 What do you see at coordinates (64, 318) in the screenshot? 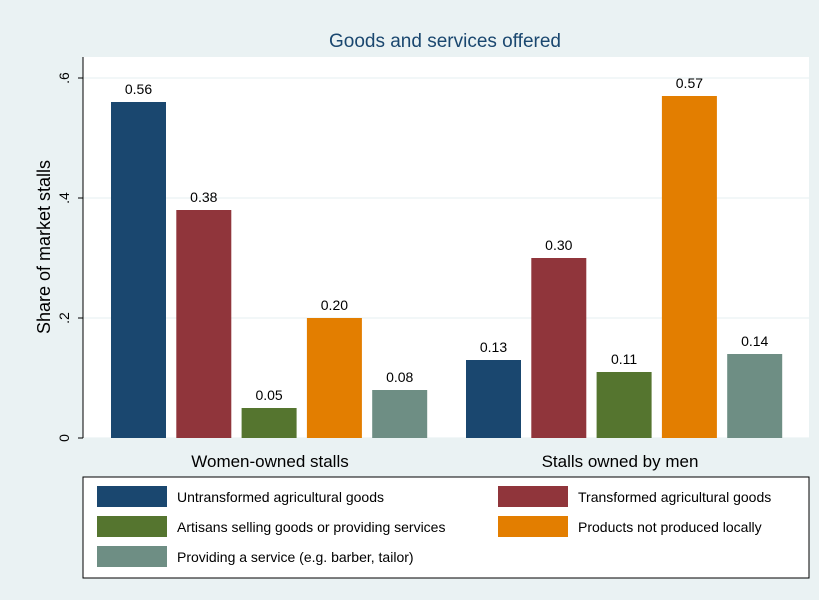
I see `y-tick-label: .2` at bounding box center [64, 318].